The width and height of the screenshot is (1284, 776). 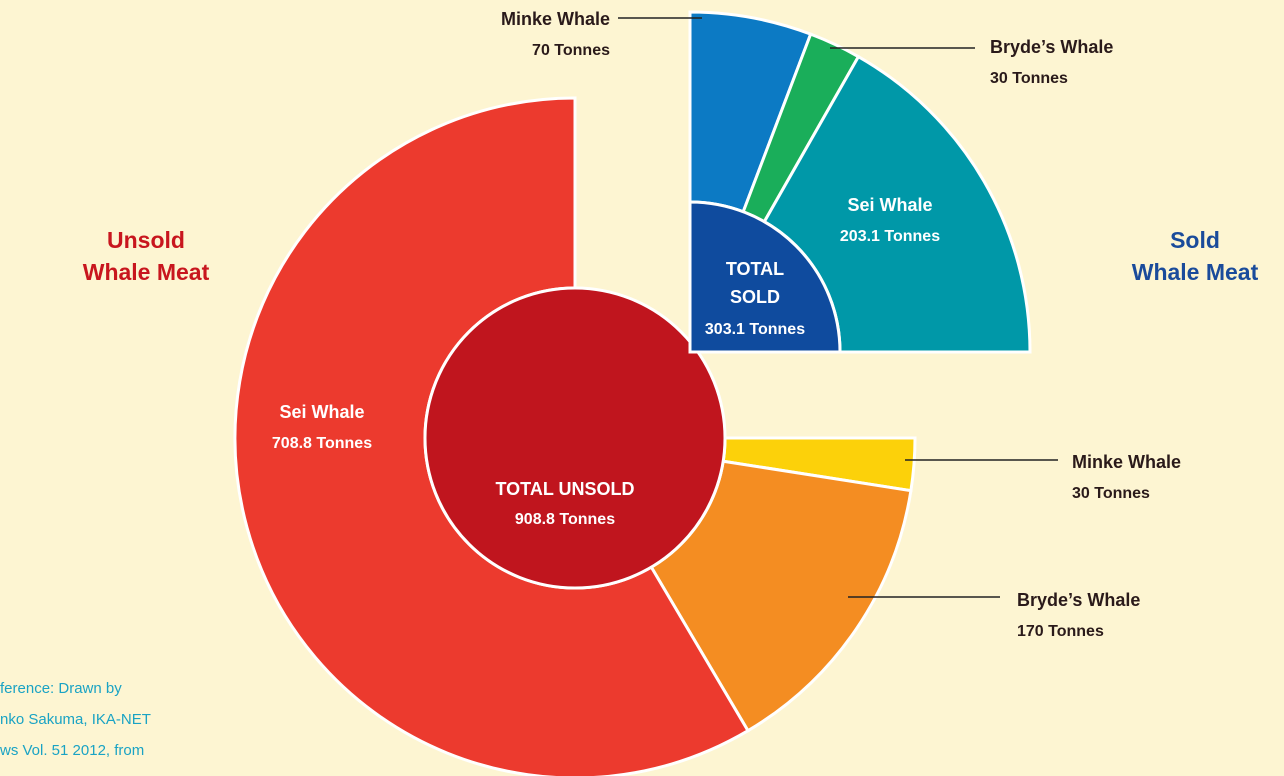 What do you see at coordinates (565, 519) in the screenshot?
I see `total-value-label: 908.8 Tonnes` at bounding box center [565, 519].